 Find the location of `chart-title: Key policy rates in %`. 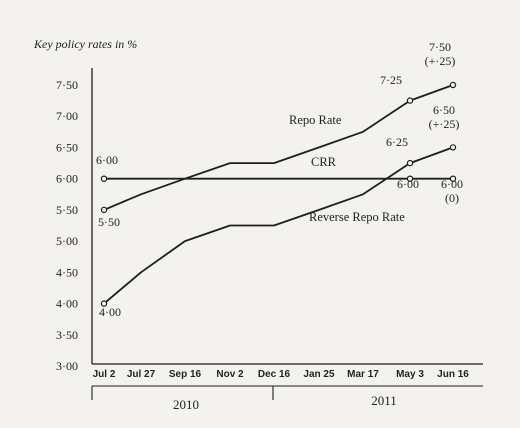

chart-title: Key policy rates in % is located at coordinates (85, 44).